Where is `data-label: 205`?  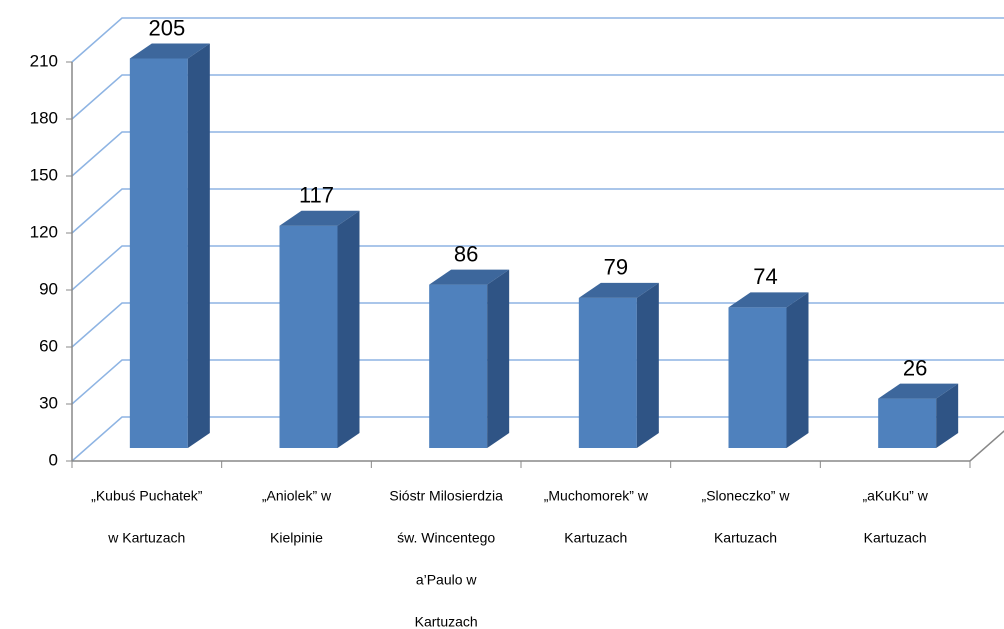
data-label: 205 is located at coordinates (166, 27).